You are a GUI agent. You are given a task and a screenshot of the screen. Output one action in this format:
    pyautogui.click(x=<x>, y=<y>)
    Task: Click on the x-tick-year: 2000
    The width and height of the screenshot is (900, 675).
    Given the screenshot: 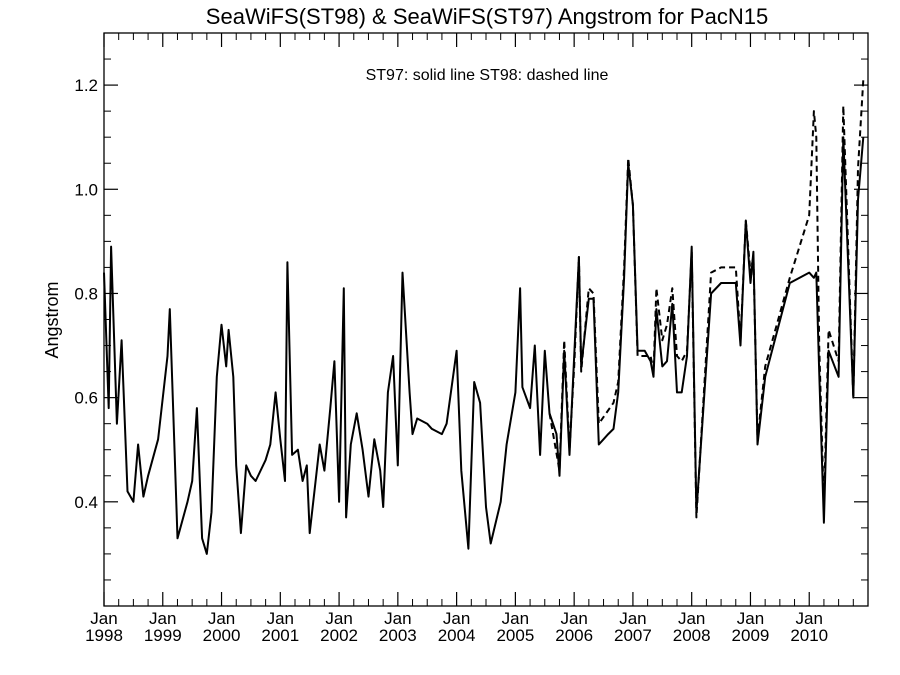 What is the action you would take?
    pyautogui.click(x=222, y=635)
    